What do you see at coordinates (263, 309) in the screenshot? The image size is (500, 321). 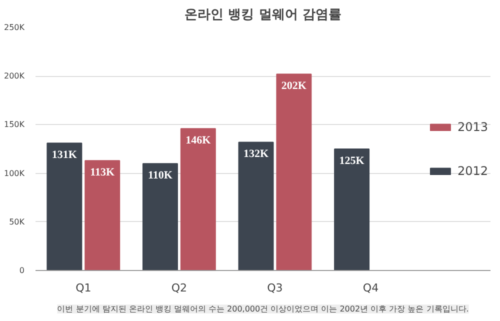 I see `text: 이번 분기에 탐지된 온라인 뱅킹 멀웨어의 수는 200,000건 이상이었으며 이는 2002년 이후 가장 높은 기록입니다.` at bounding box center [263, 309].